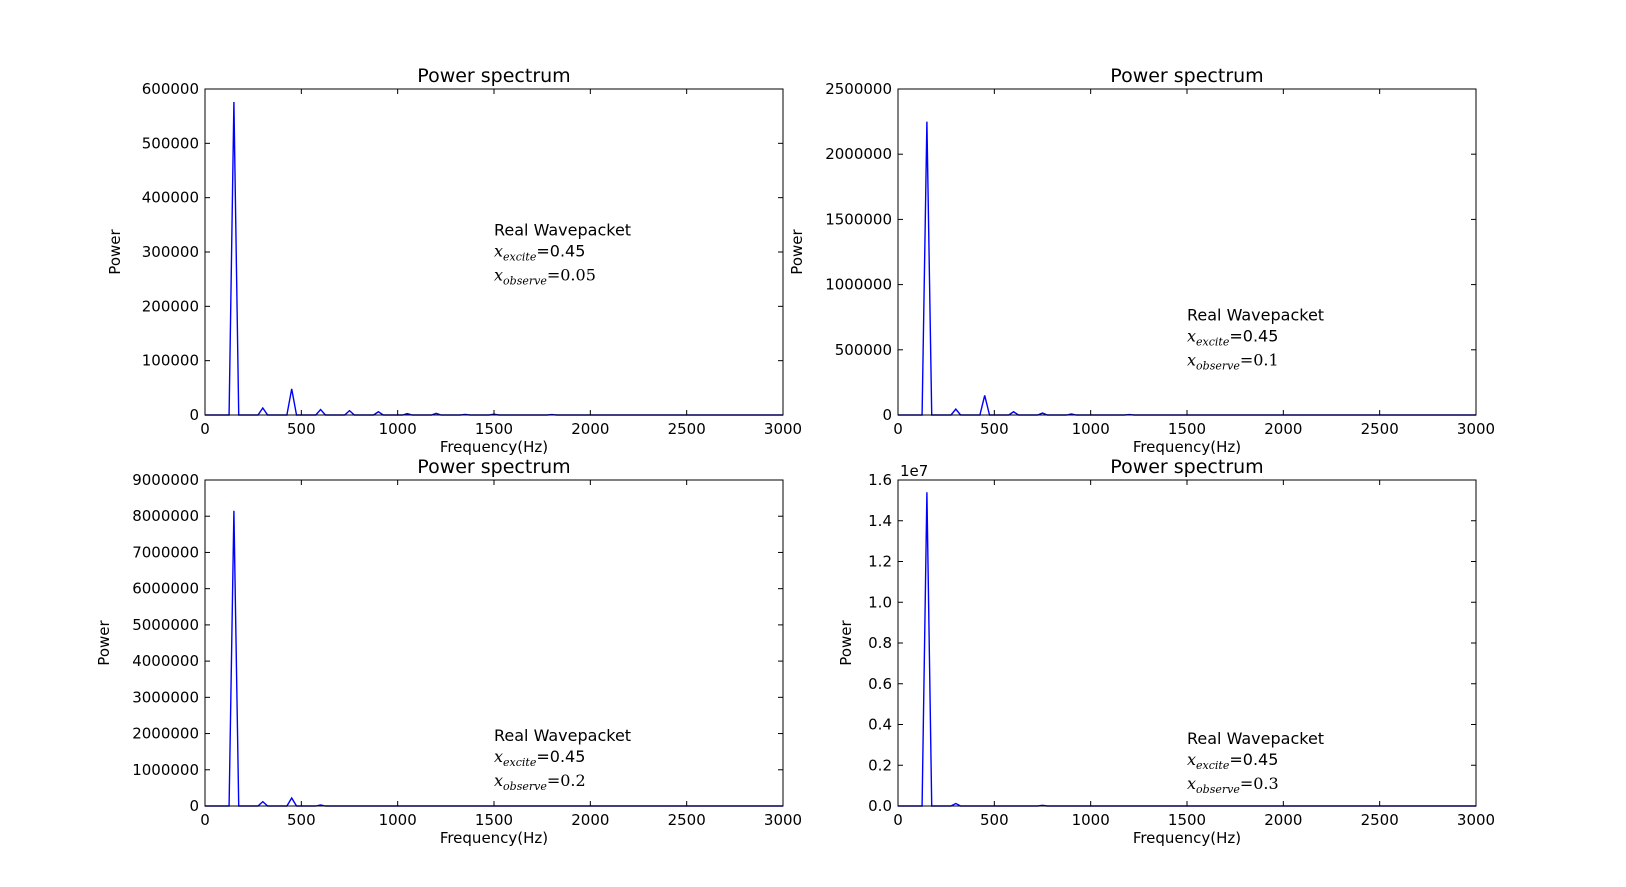 This screenshot has width=1626, height=887. I want to click on y-tick-label: 3000000, so click(165, 697).